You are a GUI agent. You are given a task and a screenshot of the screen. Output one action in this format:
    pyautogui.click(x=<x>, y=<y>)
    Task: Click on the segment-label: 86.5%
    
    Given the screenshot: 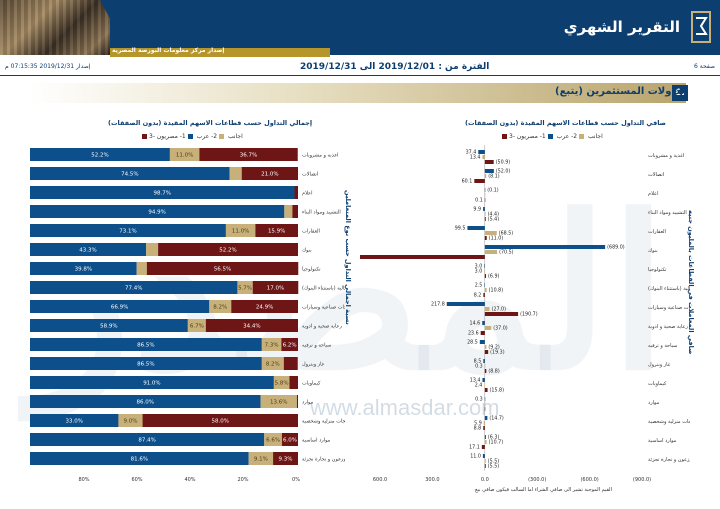 What is the action you would take?
    pyautogui.click(x=145, y=365)
    